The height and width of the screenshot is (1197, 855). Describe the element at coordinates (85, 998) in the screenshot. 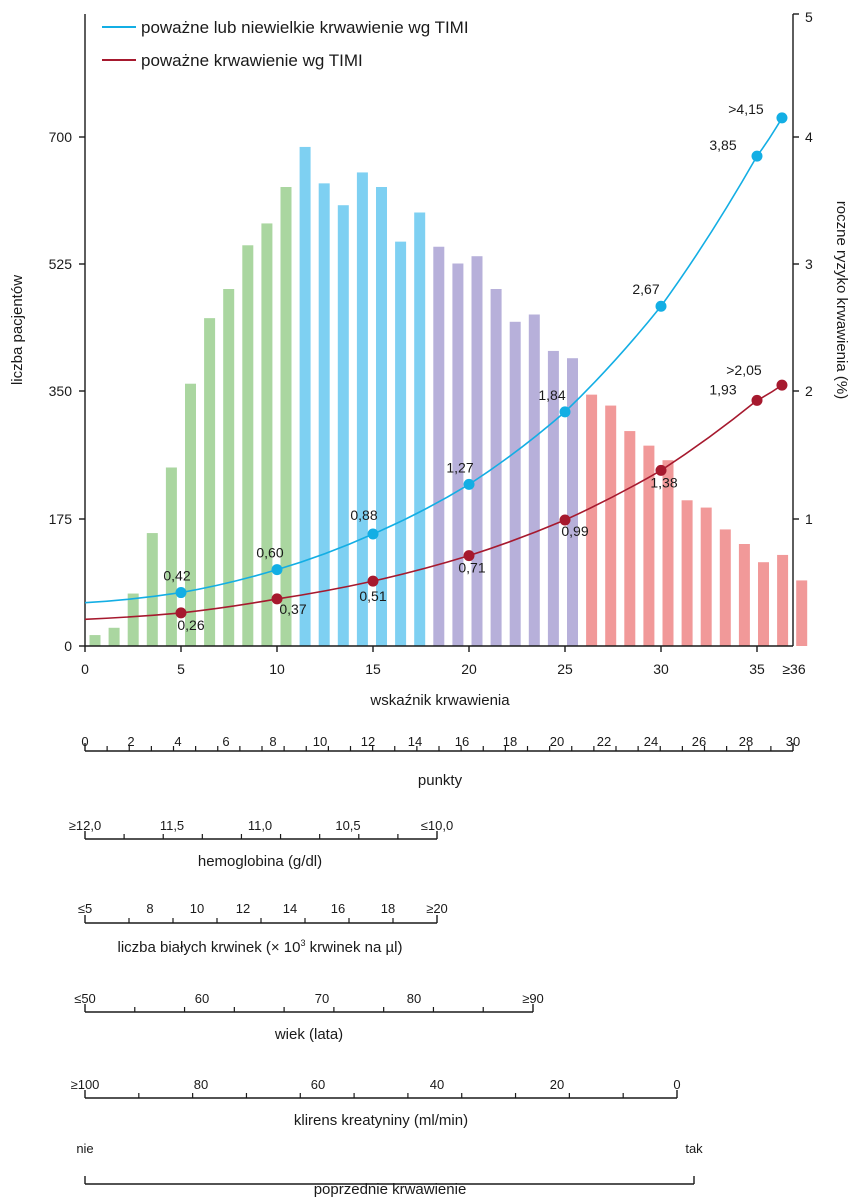

I see `scale-tick-label: ≤50` at that location.